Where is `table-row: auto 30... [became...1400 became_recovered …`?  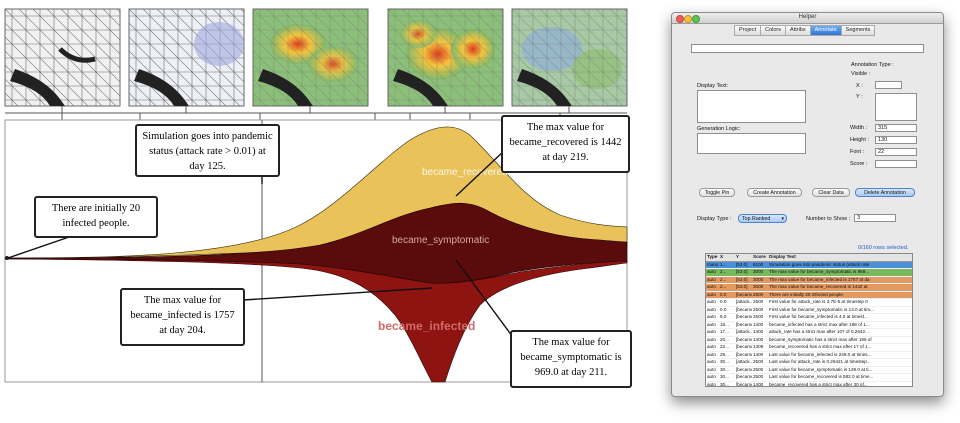 table-row: auto 30... [became...1400 became_recovered … is located at coordinates (809, 384).